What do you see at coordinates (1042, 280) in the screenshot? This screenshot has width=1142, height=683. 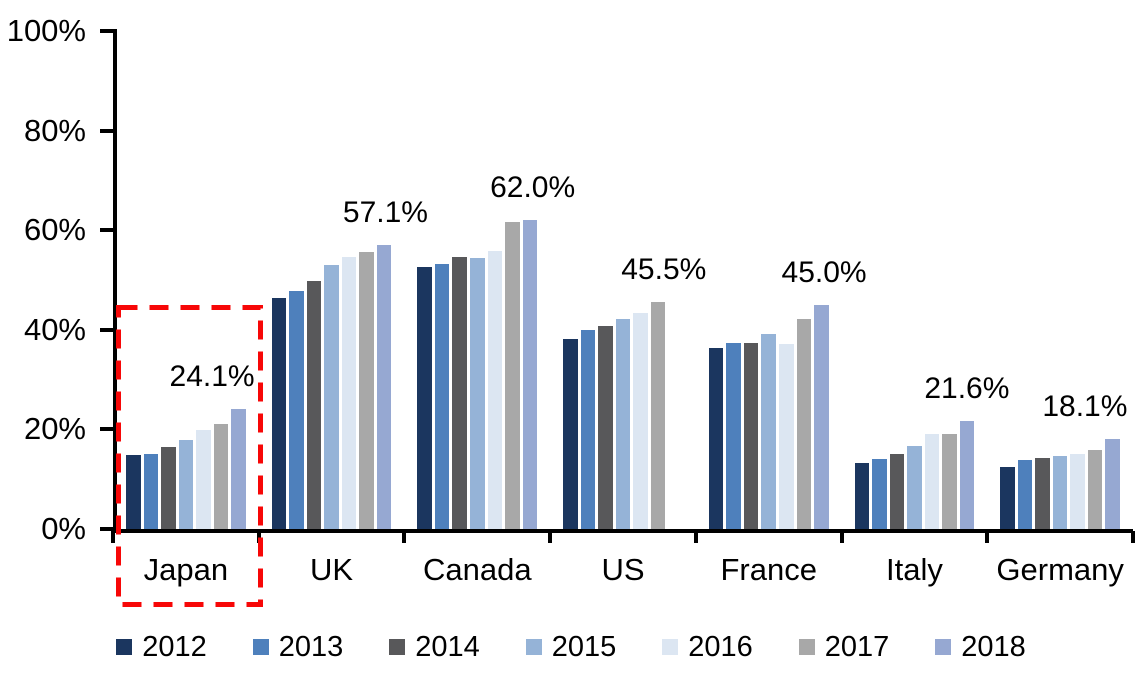 I see `bar-slot-2014-germany` at bounding box center [1042, 280].